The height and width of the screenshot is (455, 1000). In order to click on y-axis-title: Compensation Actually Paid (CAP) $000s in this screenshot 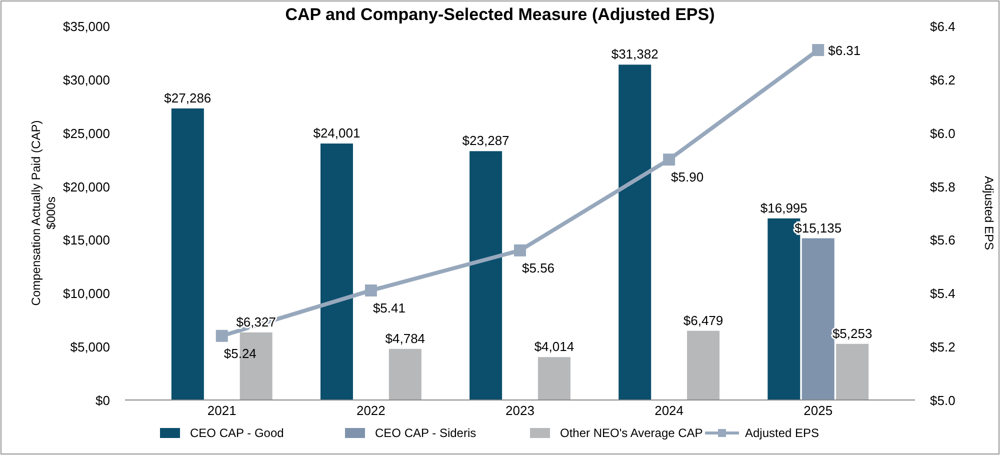, I will do `click(43, 213)`.